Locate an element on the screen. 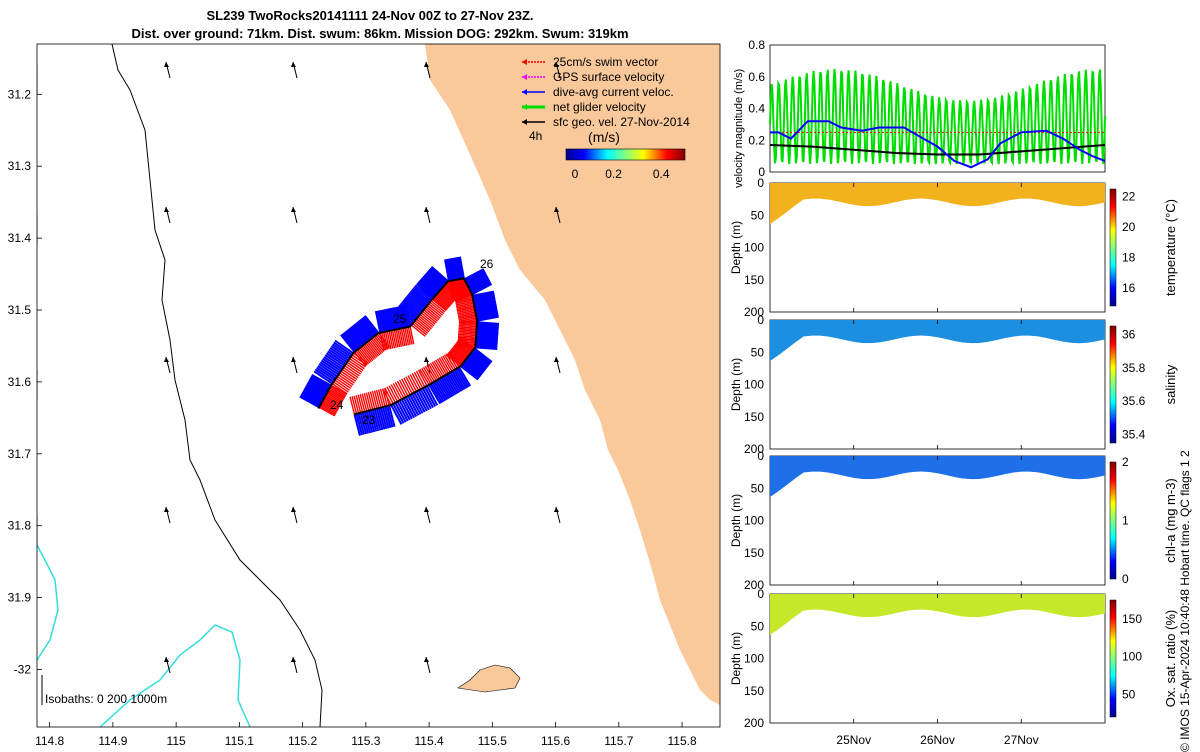  speed-colorbar-ticks: 0 0.2 0.4 is located at coordinates (621, 174).